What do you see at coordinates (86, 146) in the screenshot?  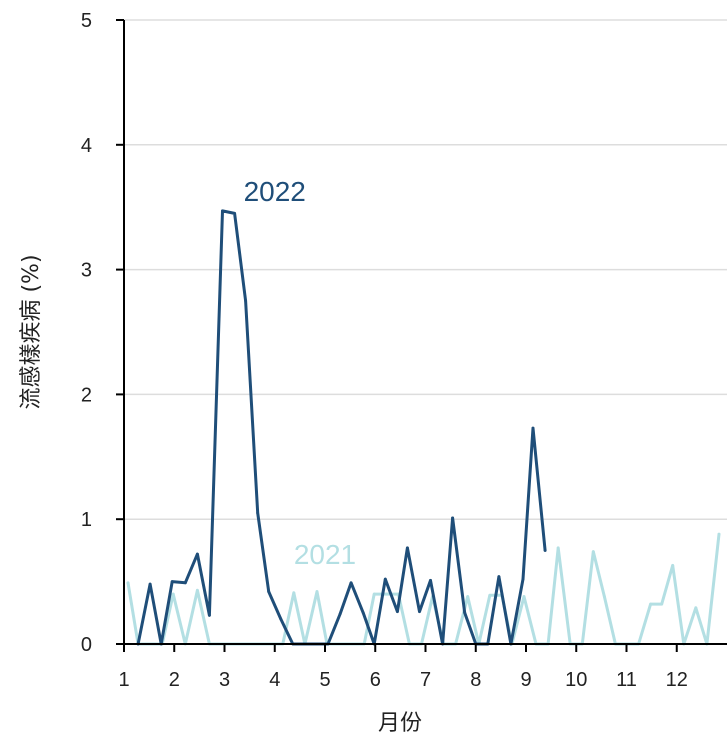 I see `y-tick-label-4: 4` at bounding box center [86, 146].